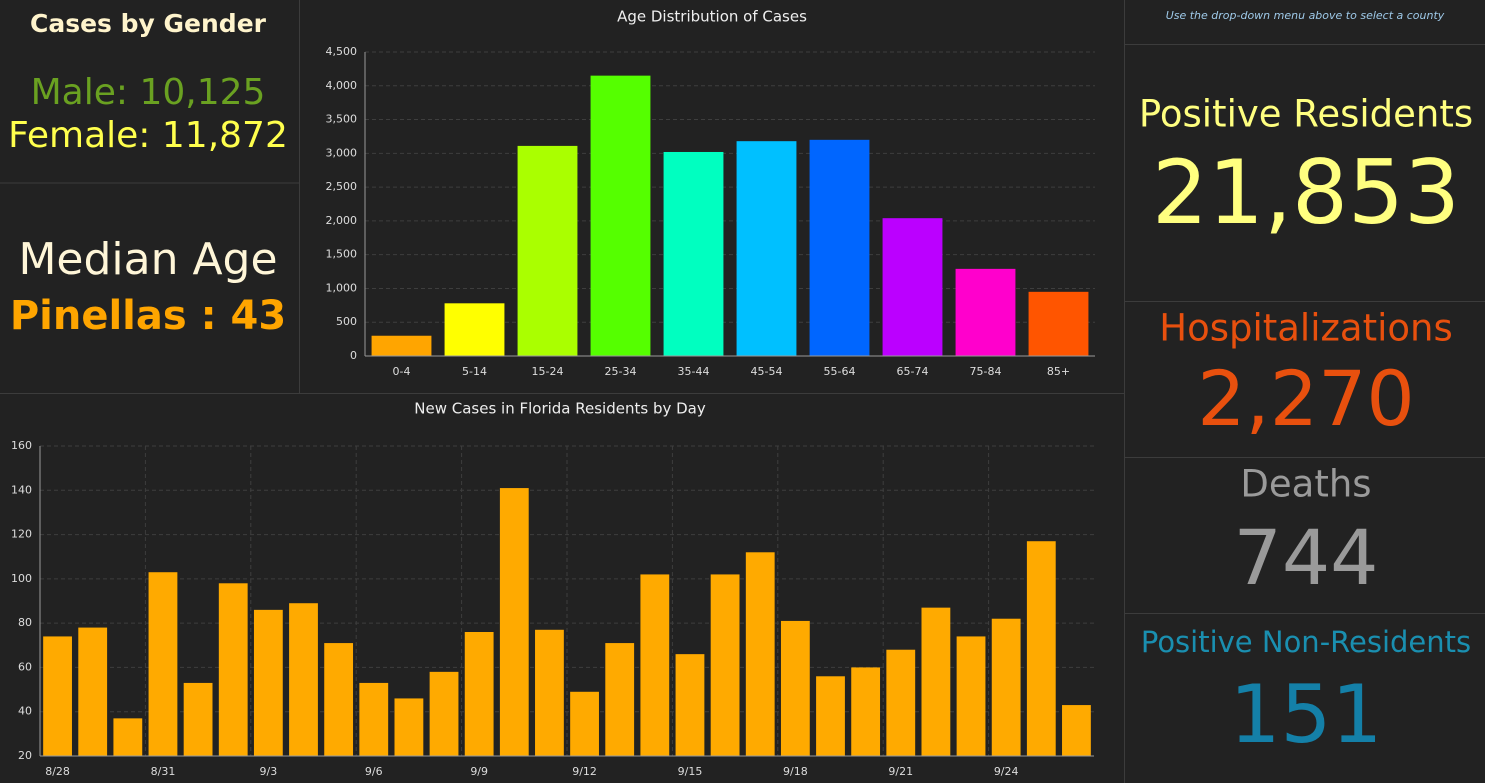 The width and height of the screenshot is (1485, 783). I want to click on female-count: Female: 11,872, so click(148, 135).